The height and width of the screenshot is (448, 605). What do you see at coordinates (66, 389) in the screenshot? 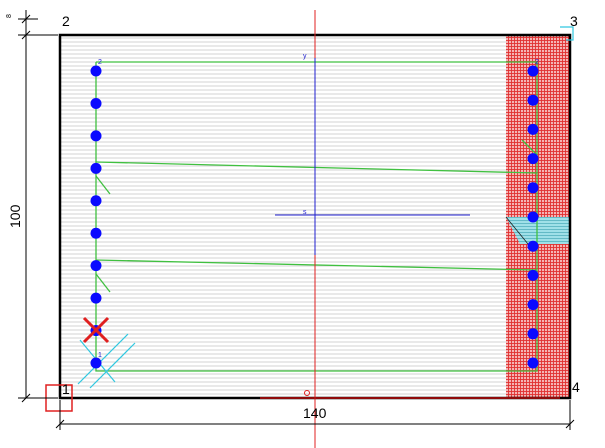
I see `corner-1-label: 1` at bounding box center [66, 389].